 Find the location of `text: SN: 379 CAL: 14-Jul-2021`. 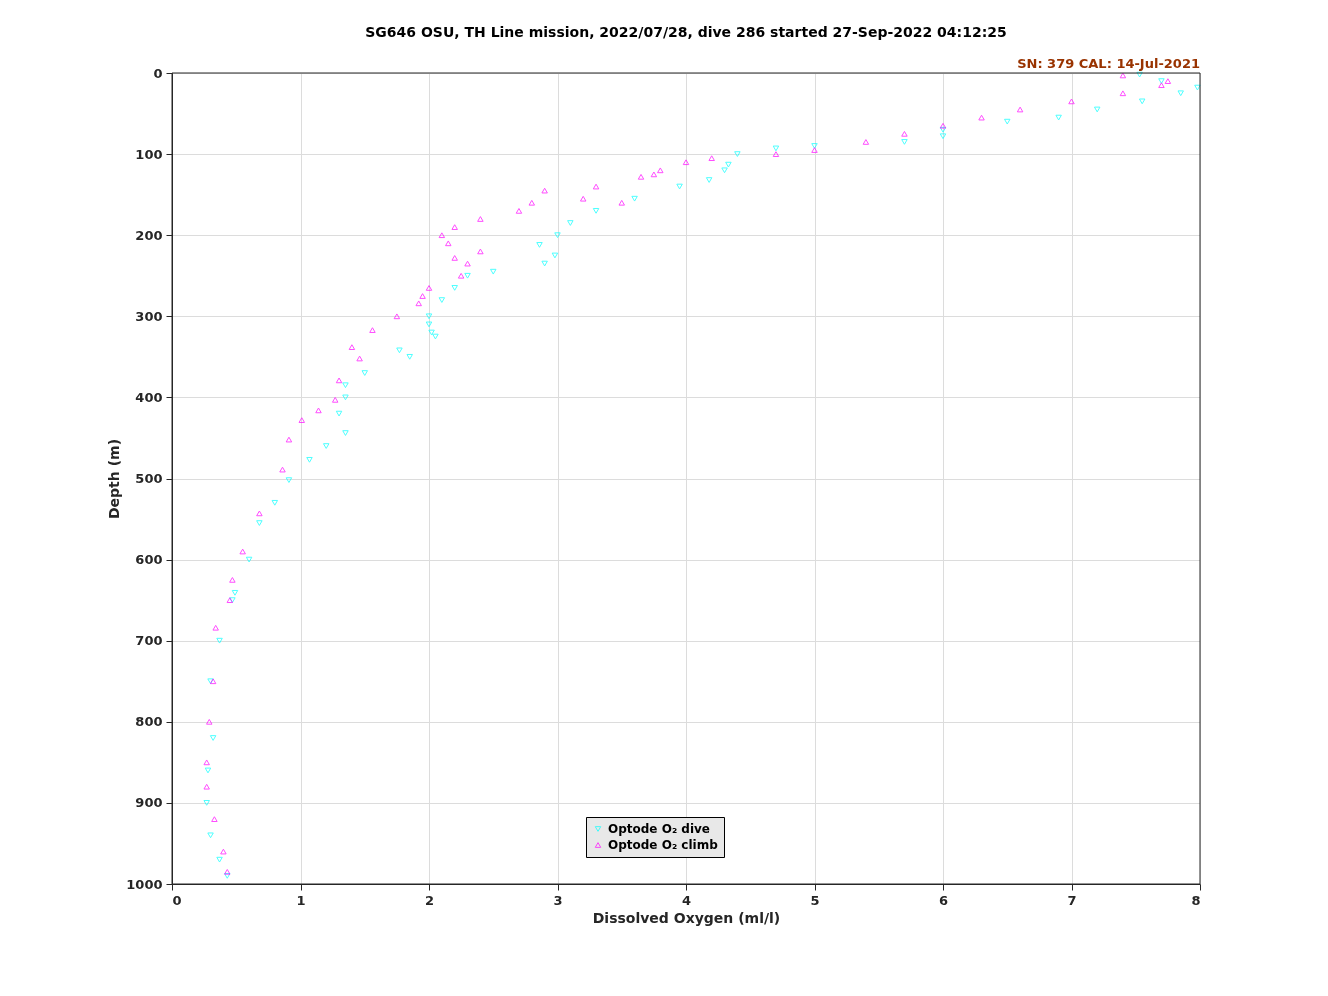

text: SN: 379 CAL: 14-Jul-2021 is located at coordinates (1108, 63).